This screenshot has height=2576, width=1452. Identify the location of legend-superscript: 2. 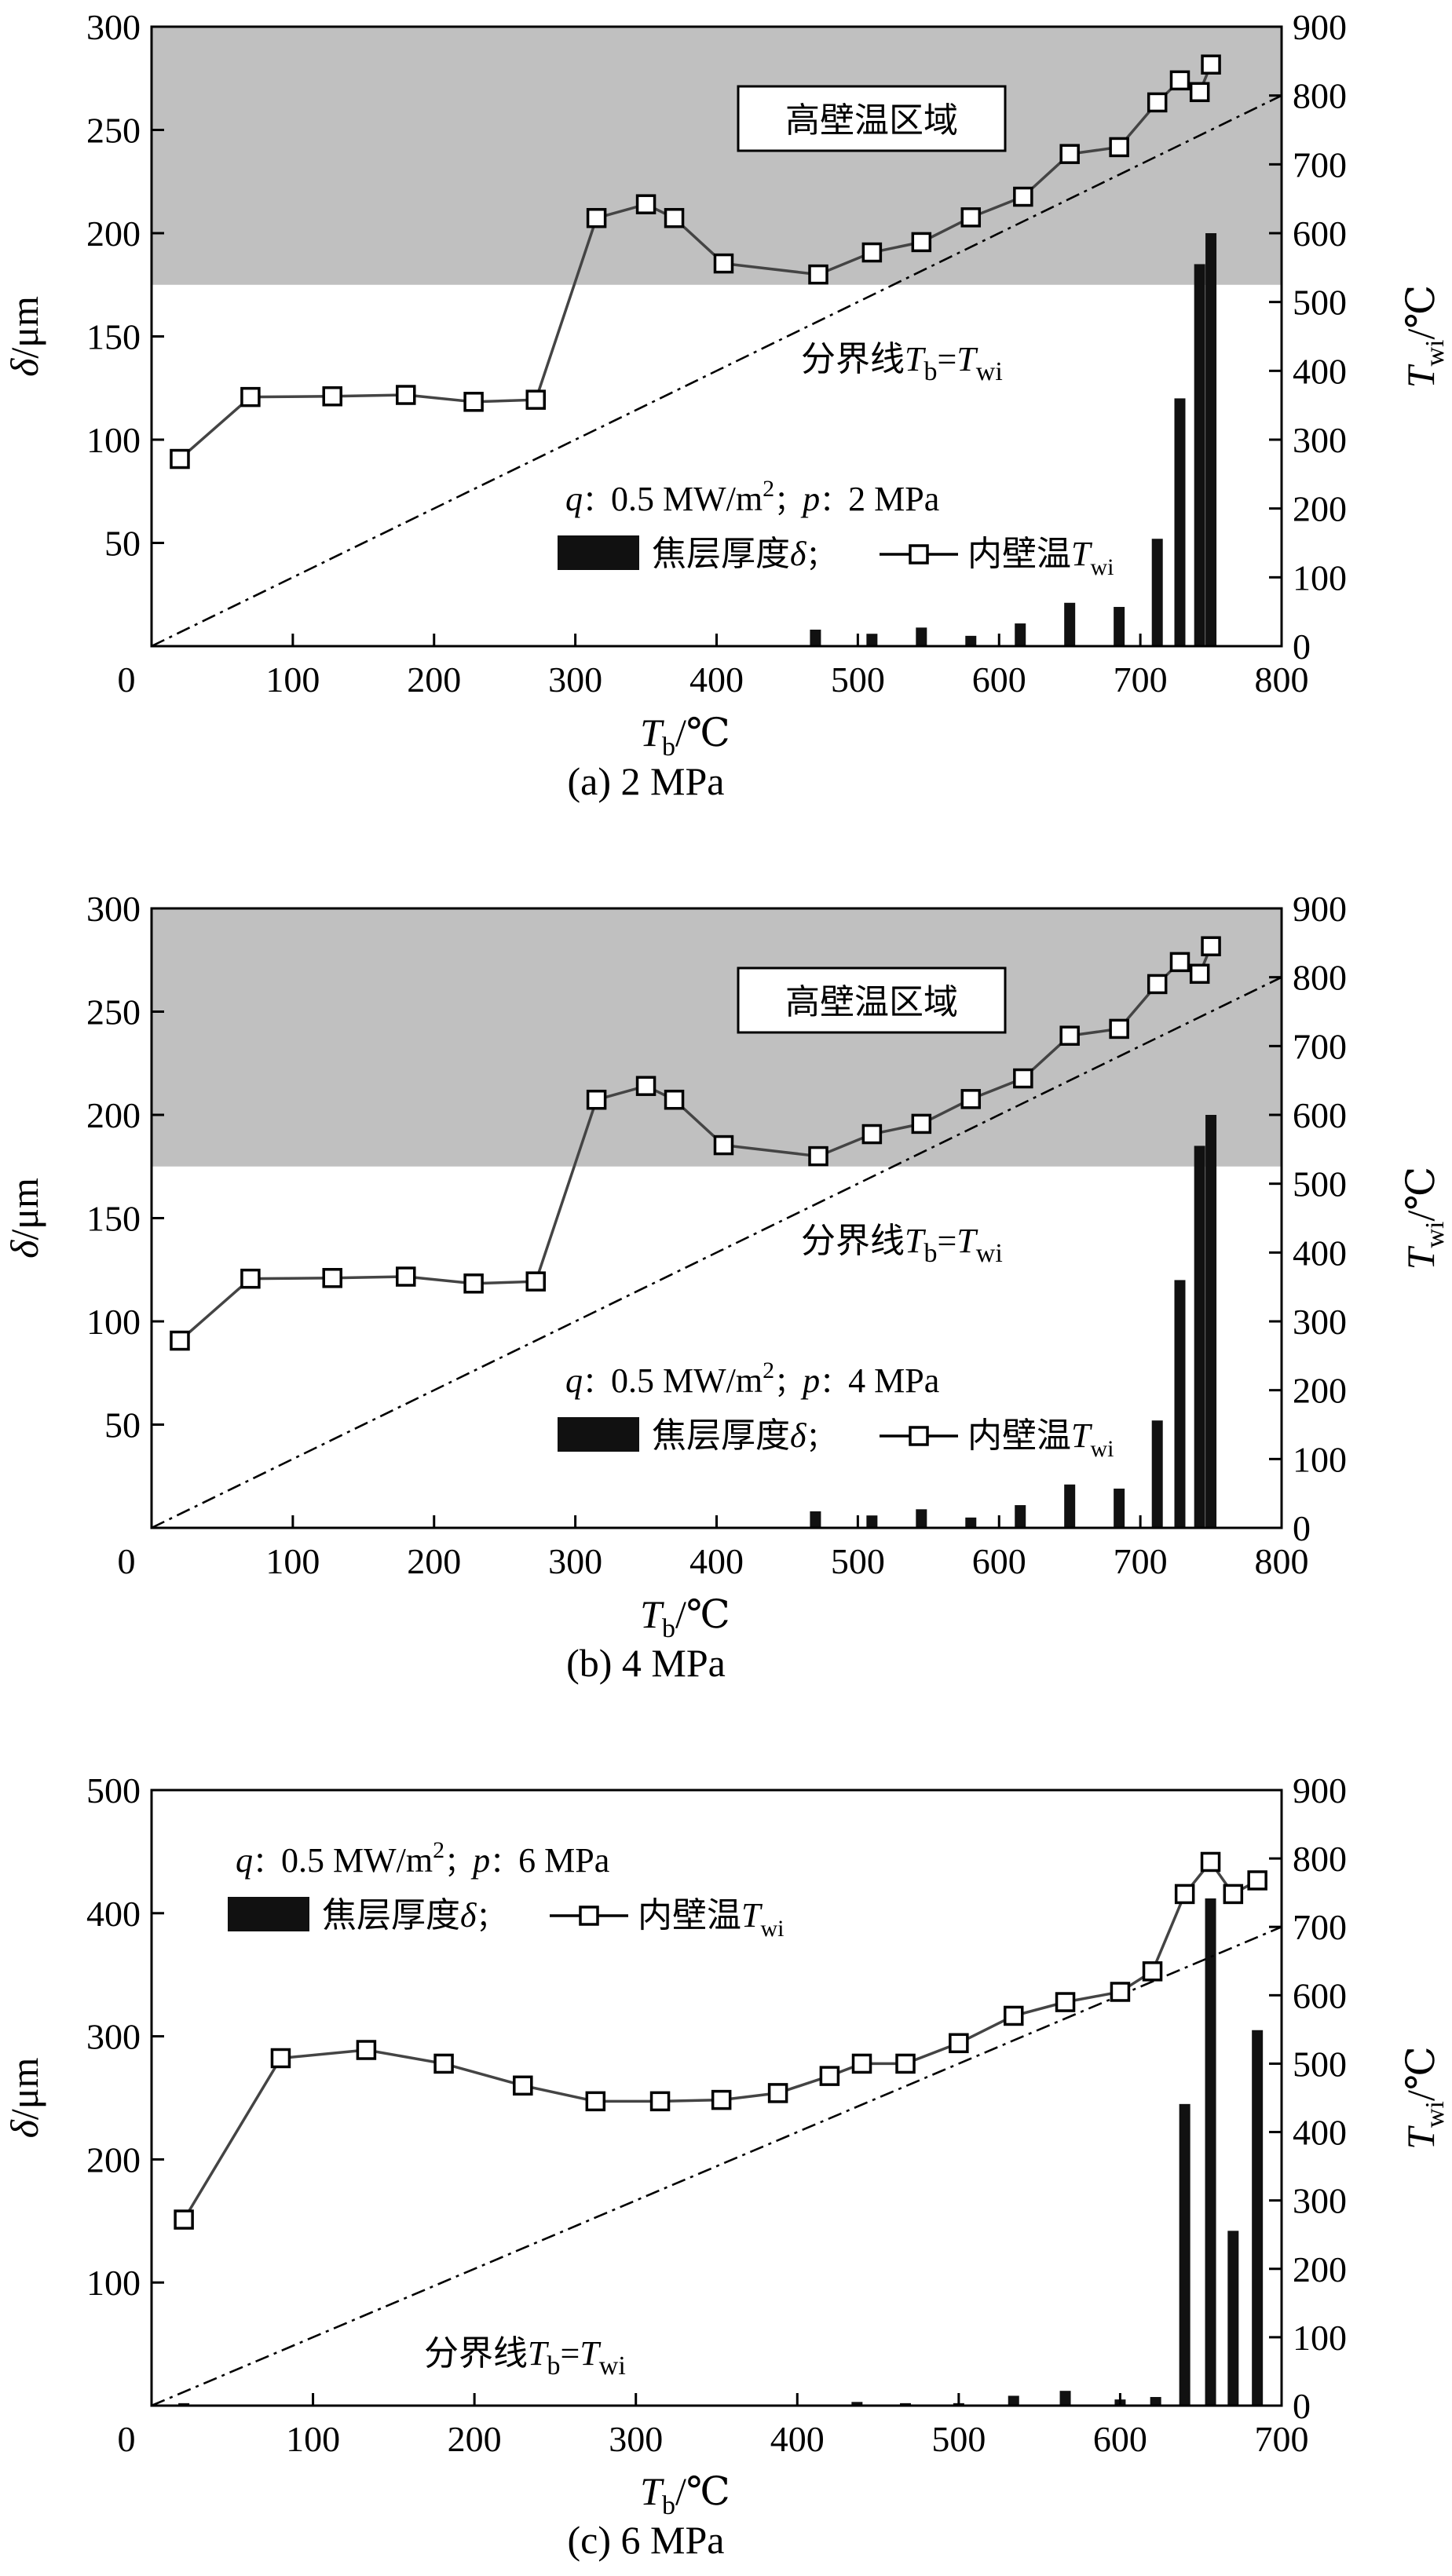
(438, 1850).